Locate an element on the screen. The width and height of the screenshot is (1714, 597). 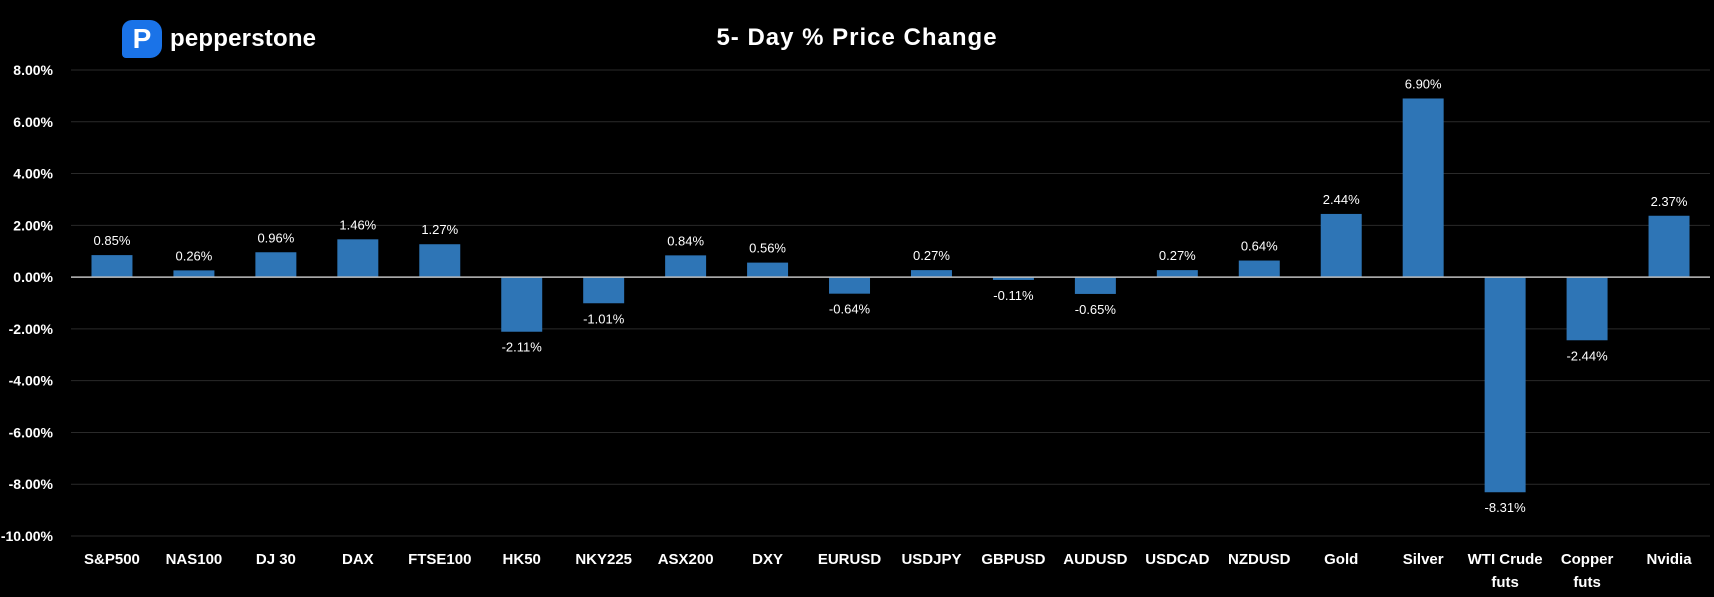
data-label: -0.64% is located at coordinates (850, 309).